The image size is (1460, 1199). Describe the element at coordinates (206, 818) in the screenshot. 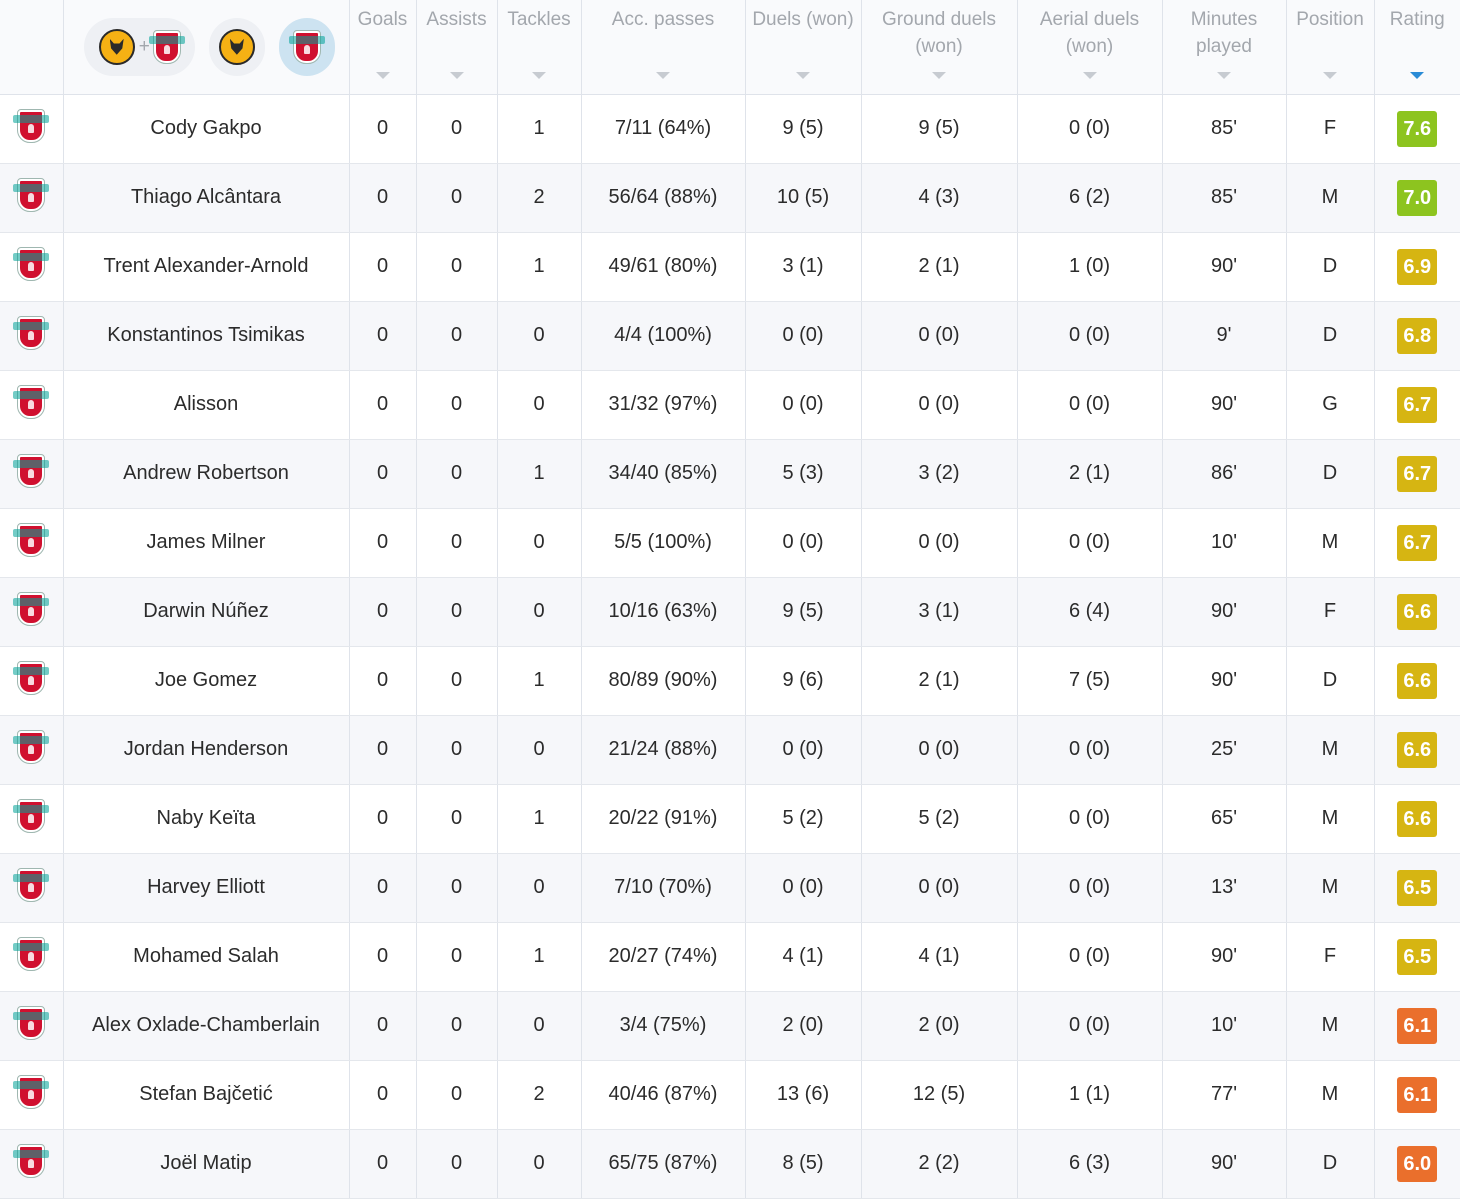

I see `player-name: Naby Keïta` at that location.